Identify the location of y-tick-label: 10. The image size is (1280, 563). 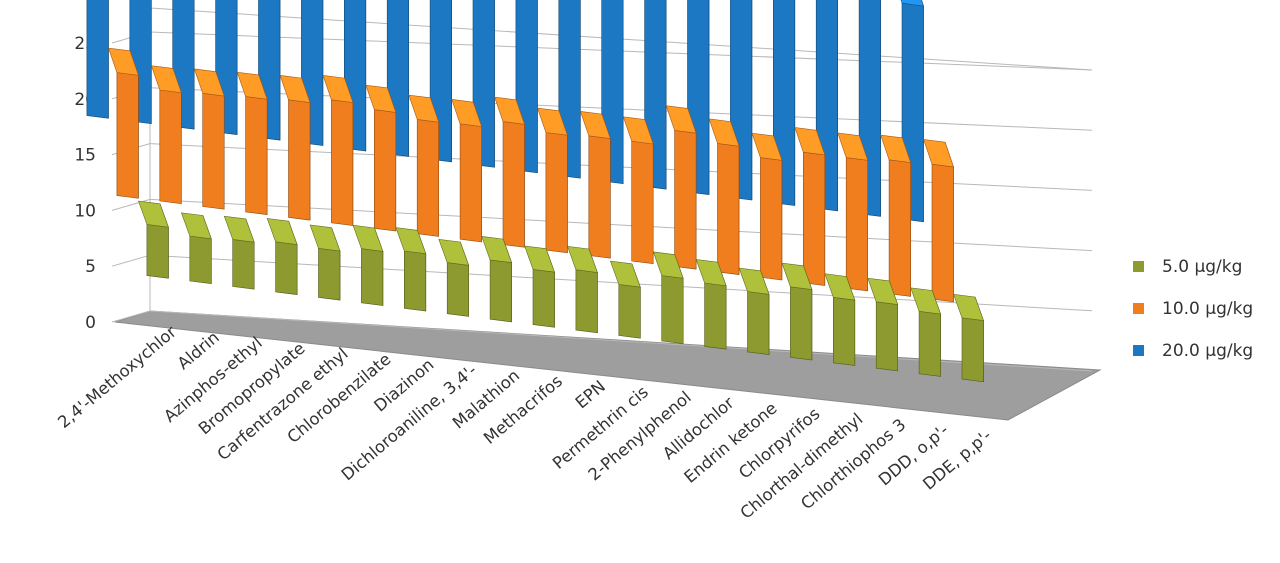
(85, 211).